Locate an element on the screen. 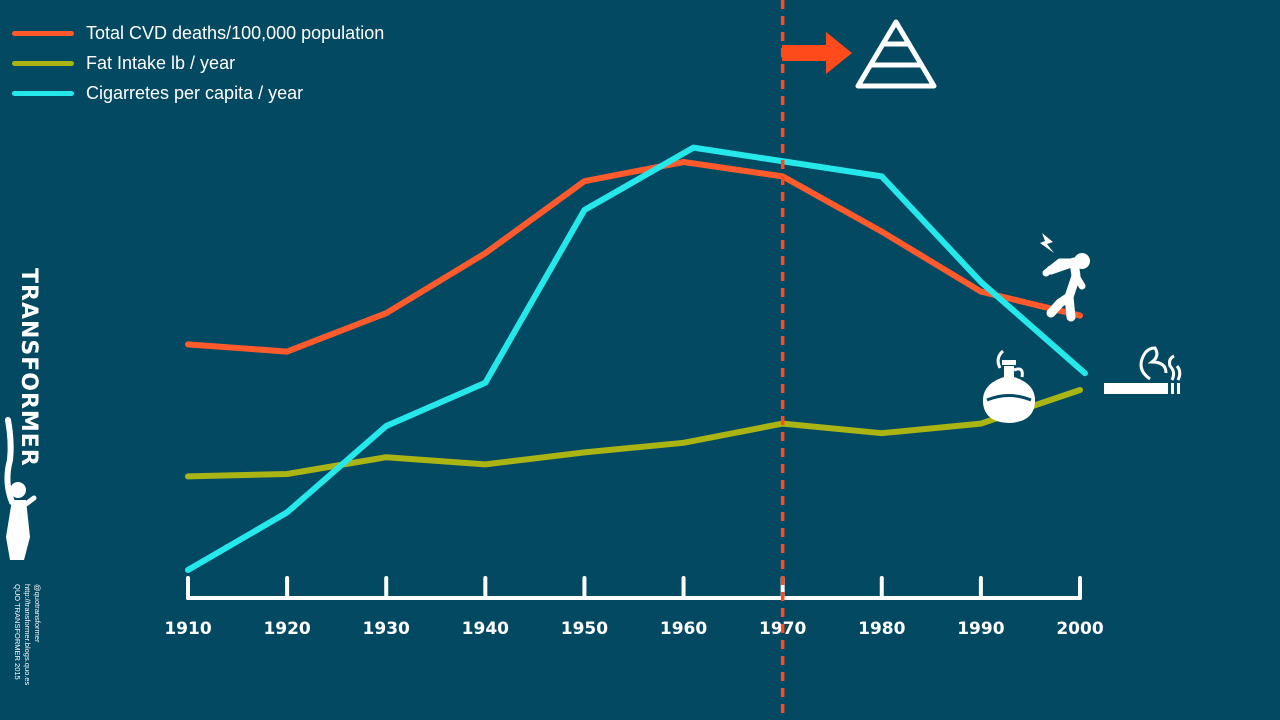 This screenshot has height=720, width=1280. heart-attack-person-icon is located at coordinates (1065, 277).